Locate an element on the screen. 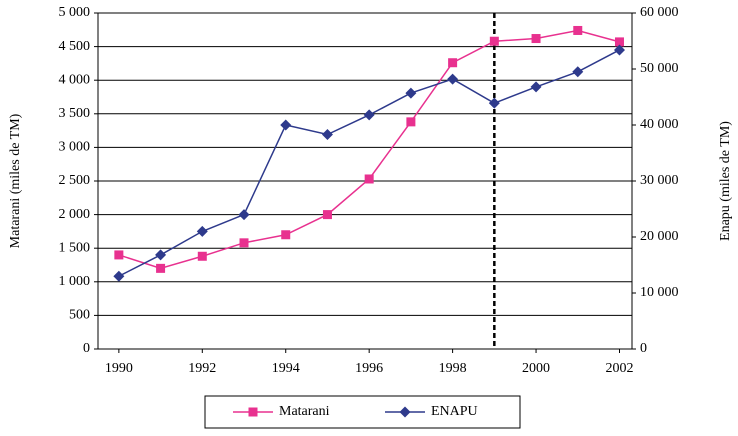 Image resolution: width=738 pixels, height=436 pixels. y-axis-label: Matarani (miles de TM) is located at coordinates (15, 180).